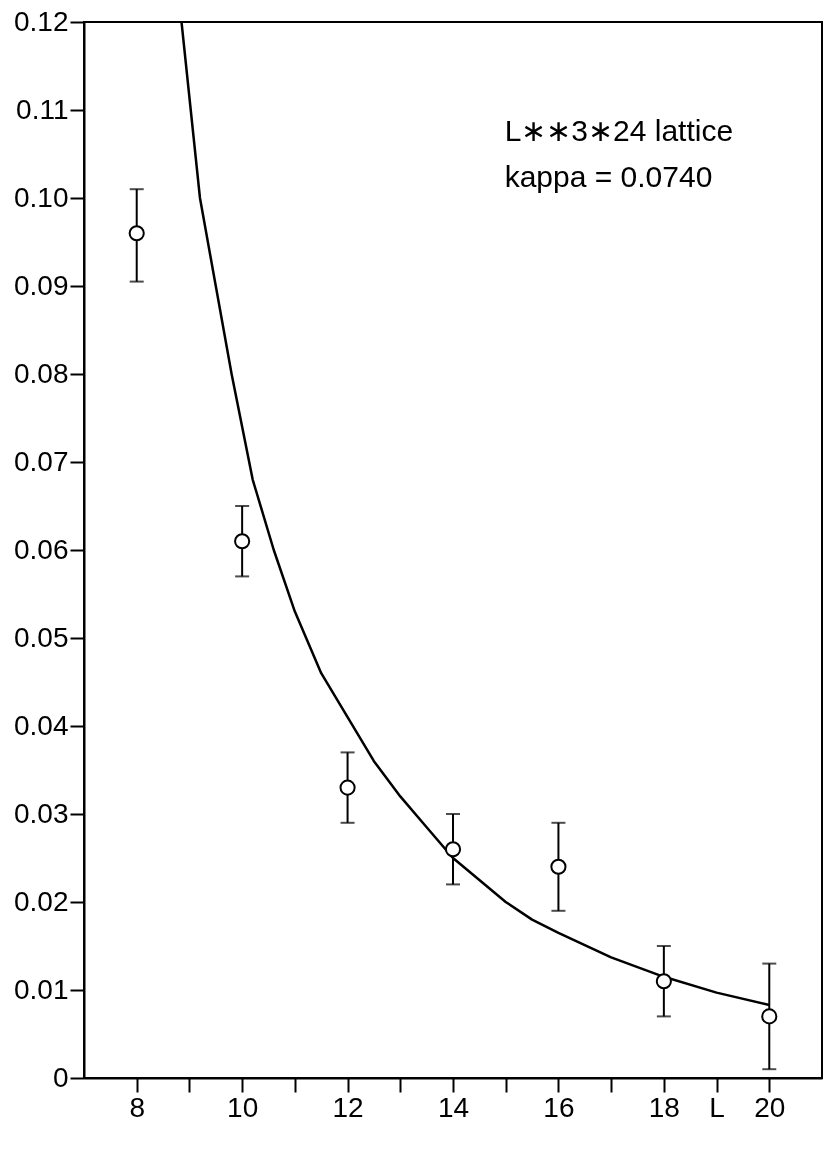 The image size is (830, 1167). What do you see at coordinates (41, 989) in the screenshot?
I see `y-tick-label: 0.01` at bounding box center [41, 989].